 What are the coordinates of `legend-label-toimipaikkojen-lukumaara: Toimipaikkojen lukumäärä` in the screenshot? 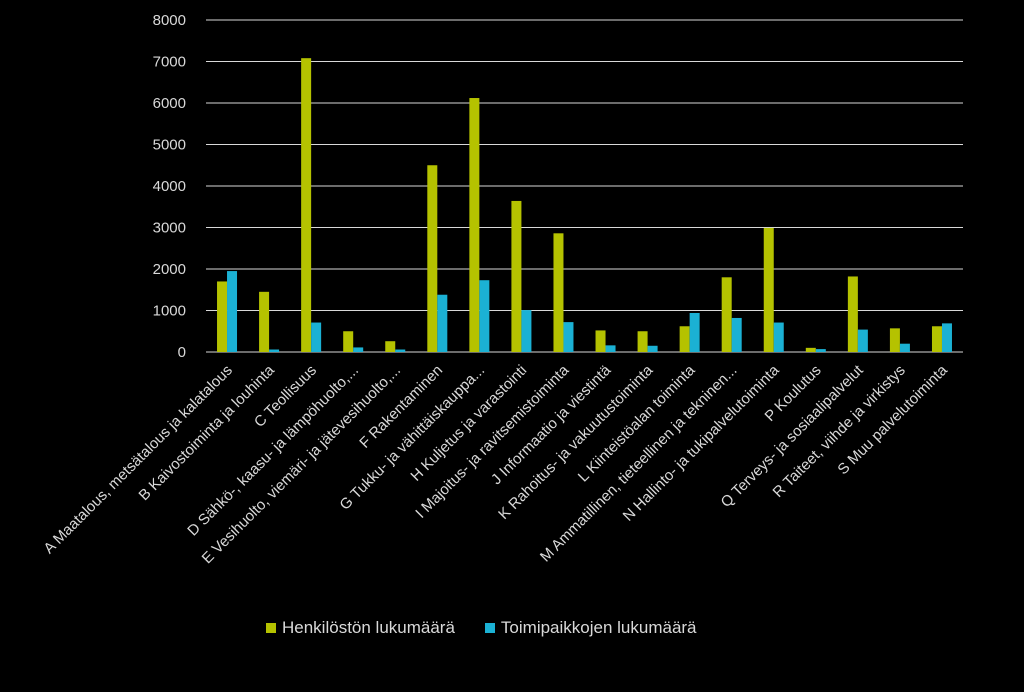 It's located at (598, 627).